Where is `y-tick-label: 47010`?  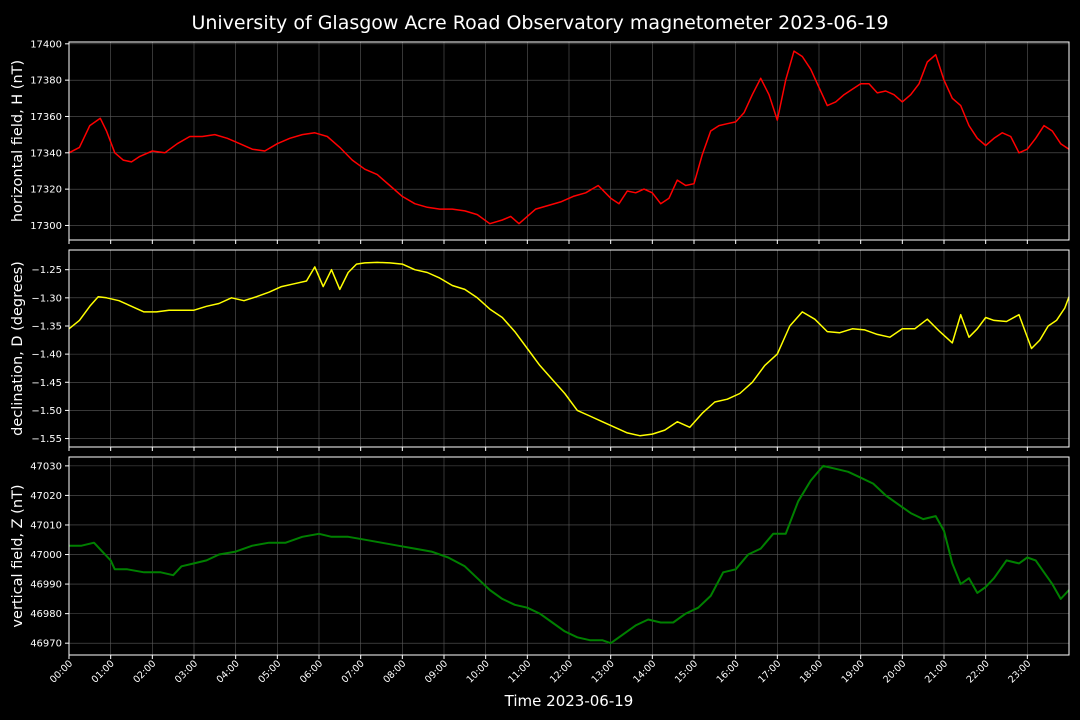
y-tick-label: 47010 is located at coordinates (46, 525).